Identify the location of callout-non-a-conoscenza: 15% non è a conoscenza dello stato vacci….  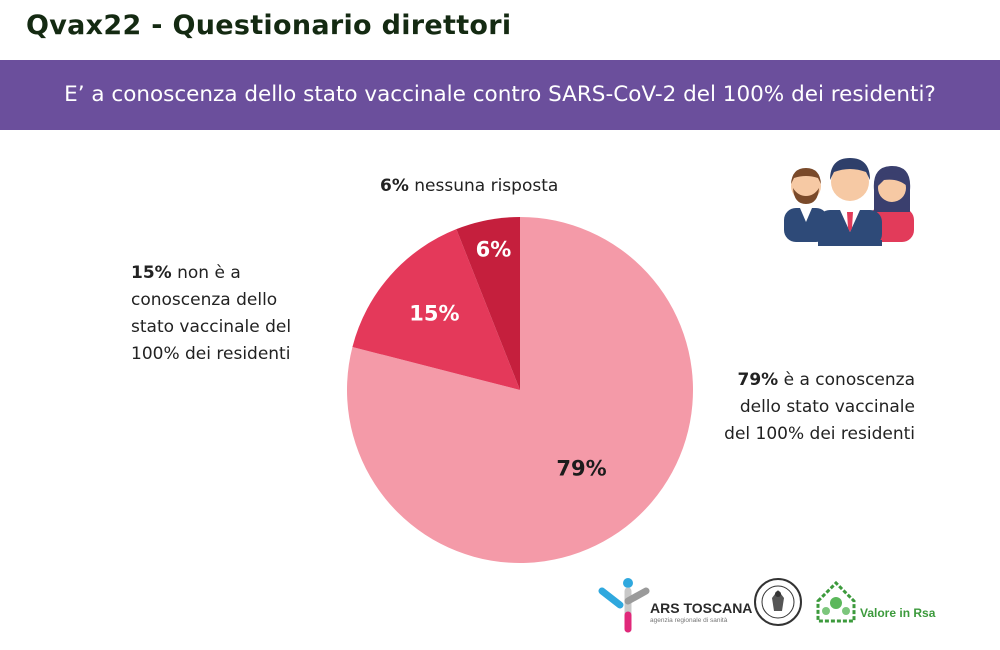
(226, 314).